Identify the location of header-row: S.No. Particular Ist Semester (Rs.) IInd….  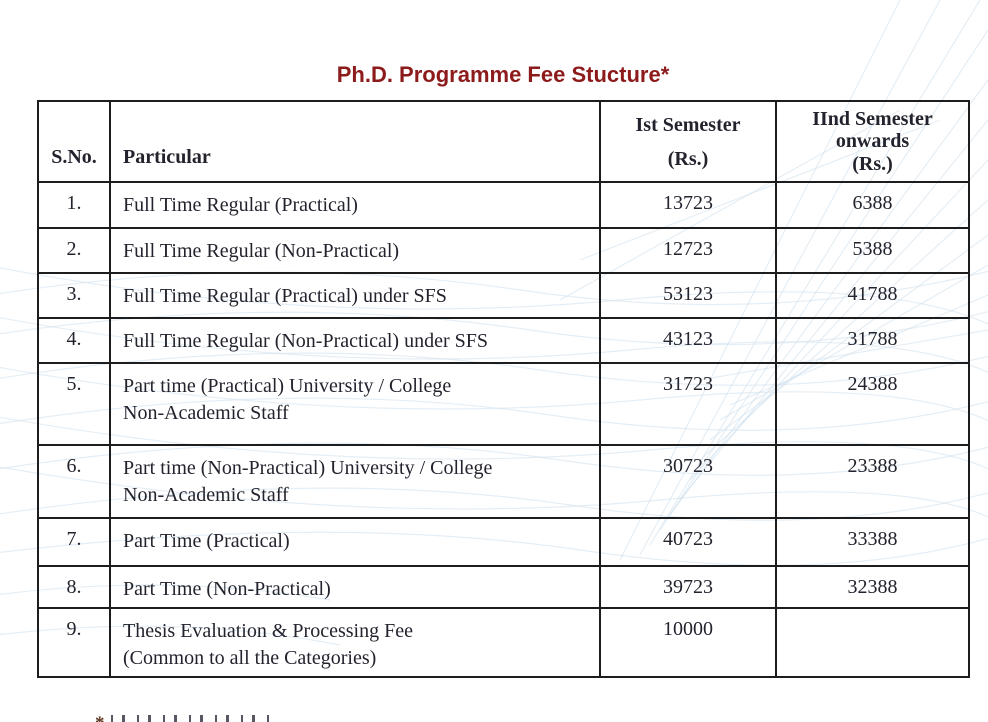
(503, 141).